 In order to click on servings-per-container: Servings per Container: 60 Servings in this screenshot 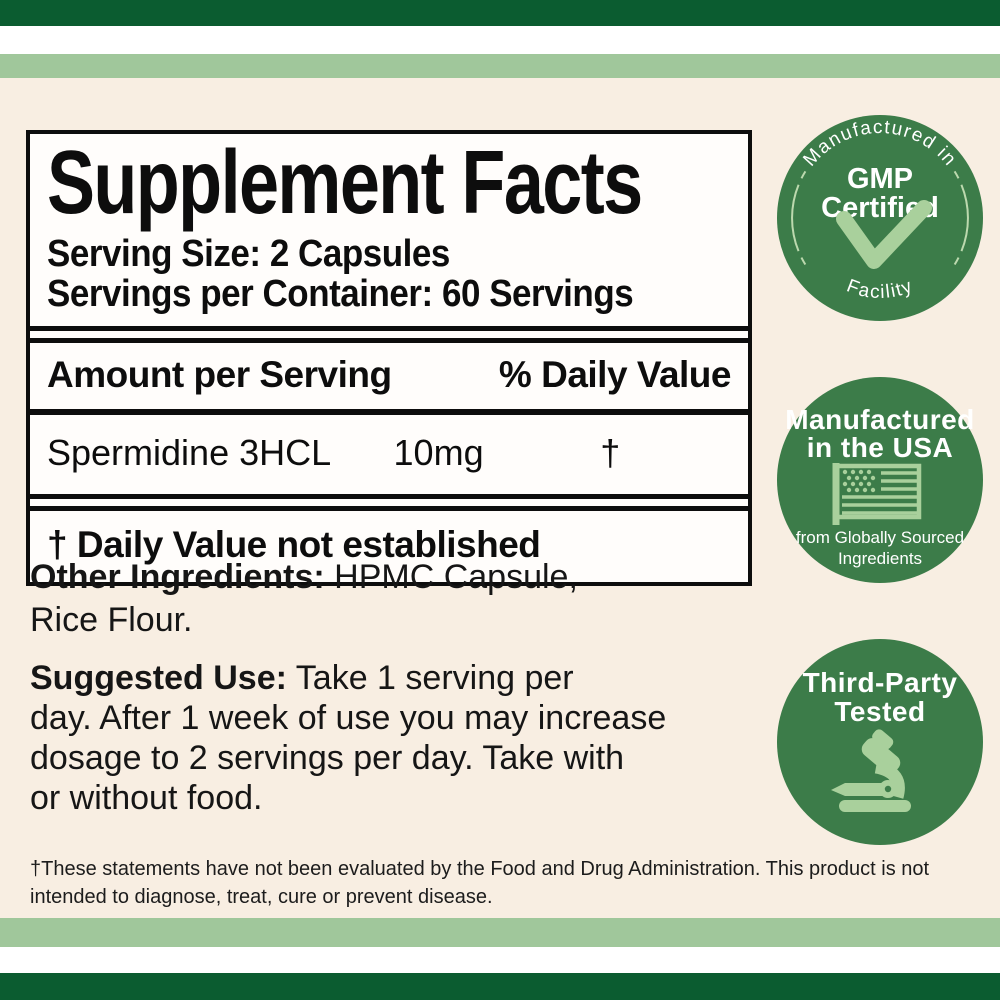, I will do `click(340, 294)`.